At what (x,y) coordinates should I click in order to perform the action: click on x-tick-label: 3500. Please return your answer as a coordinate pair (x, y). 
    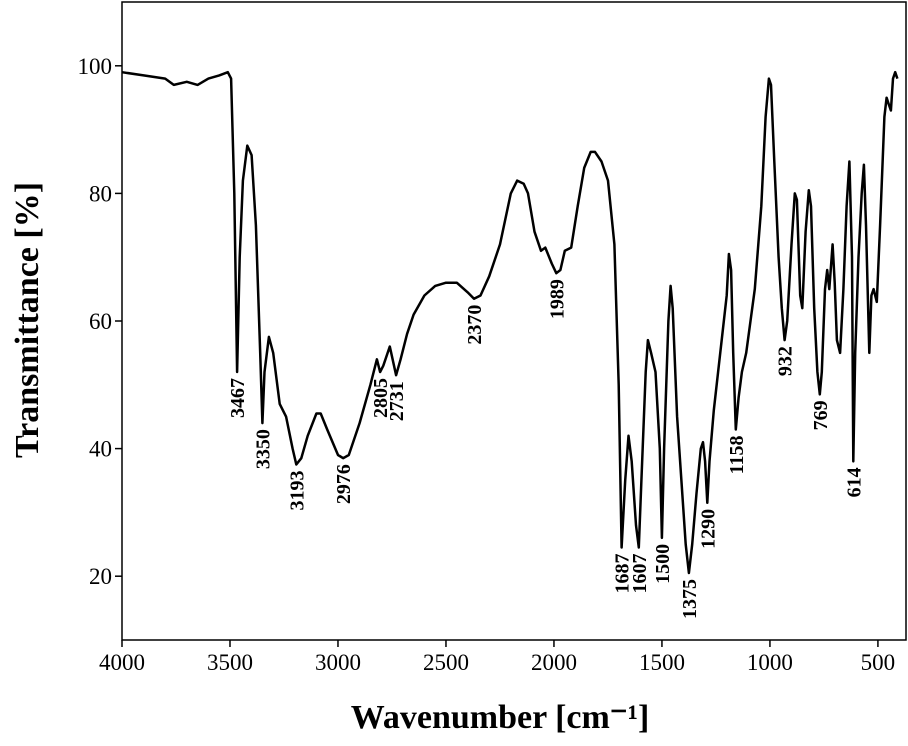
    Looking at the image, I should click on (230, 662).